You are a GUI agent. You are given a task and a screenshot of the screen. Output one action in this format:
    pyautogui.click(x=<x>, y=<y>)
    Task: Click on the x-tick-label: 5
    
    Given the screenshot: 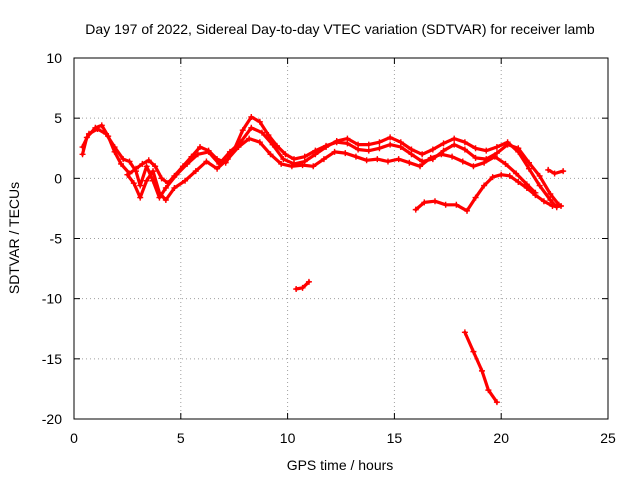 What is the action you would take?
    pyautogui.click(x=181, y=438)
    